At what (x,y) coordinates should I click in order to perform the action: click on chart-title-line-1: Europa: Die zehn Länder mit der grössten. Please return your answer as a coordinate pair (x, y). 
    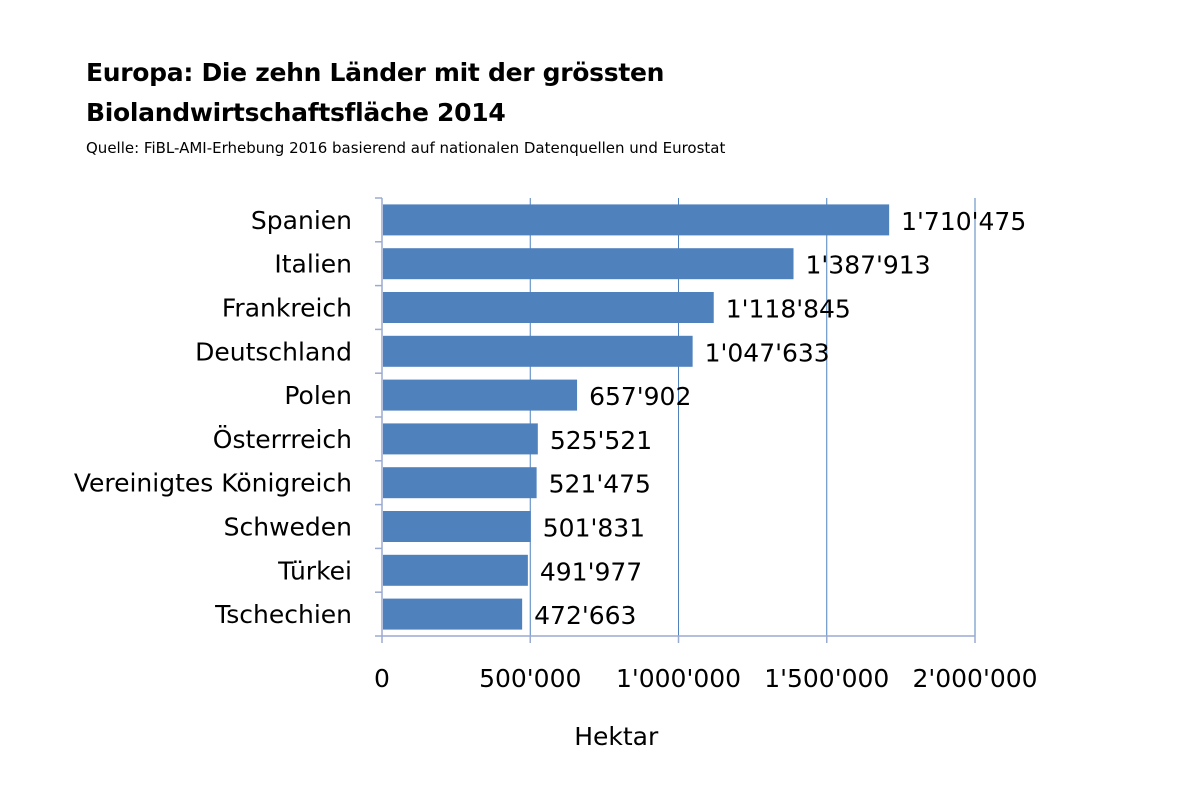
    Looking at the image, I should click on (375, 72).